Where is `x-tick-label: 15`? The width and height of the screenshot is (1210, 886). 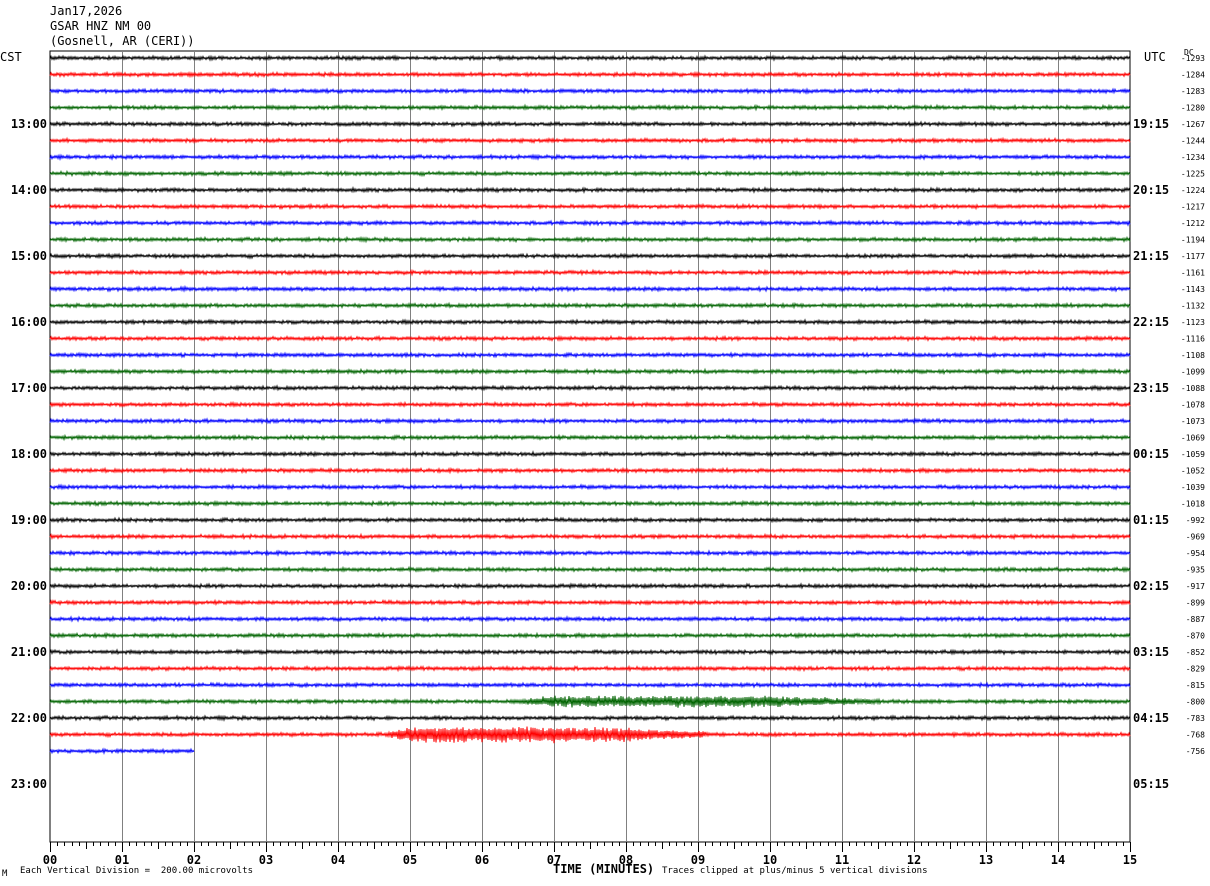
x-tick-label: 15 is located at coordinates (1130, 860).